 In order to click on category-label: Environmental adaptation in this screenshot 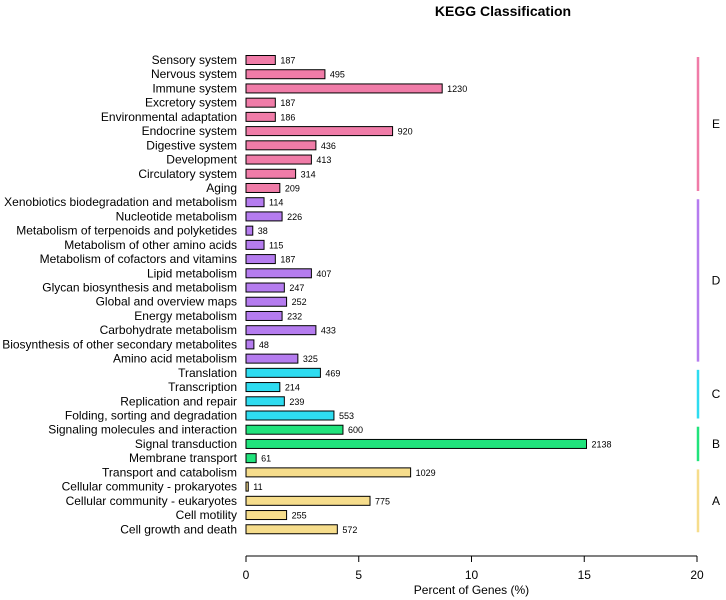, I will do `click(169, 117)`.